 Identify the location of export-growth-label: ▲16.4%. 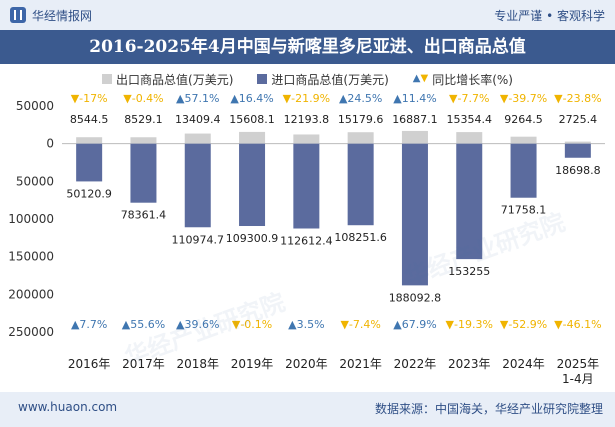
(251, 98).